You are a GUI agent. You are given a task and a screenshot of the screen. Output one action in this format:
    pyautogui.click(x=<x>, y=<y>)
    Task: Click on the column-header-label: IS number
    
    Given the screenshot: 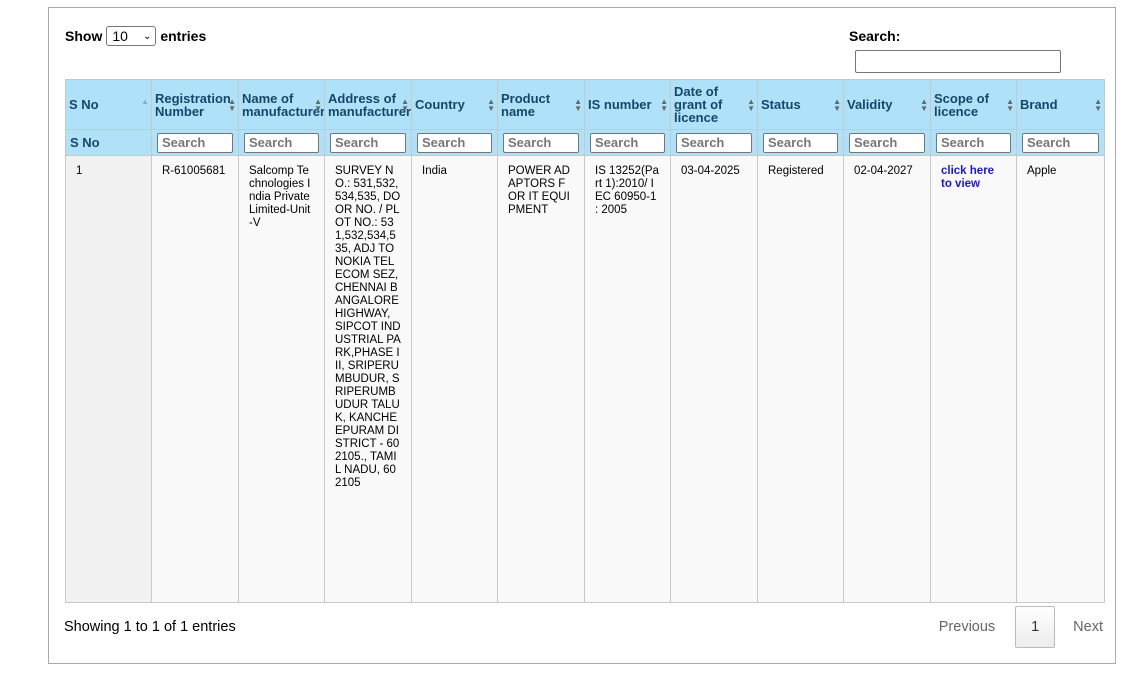 What is the action you would take?
    pyautogui.click(x=620, y=104)
    